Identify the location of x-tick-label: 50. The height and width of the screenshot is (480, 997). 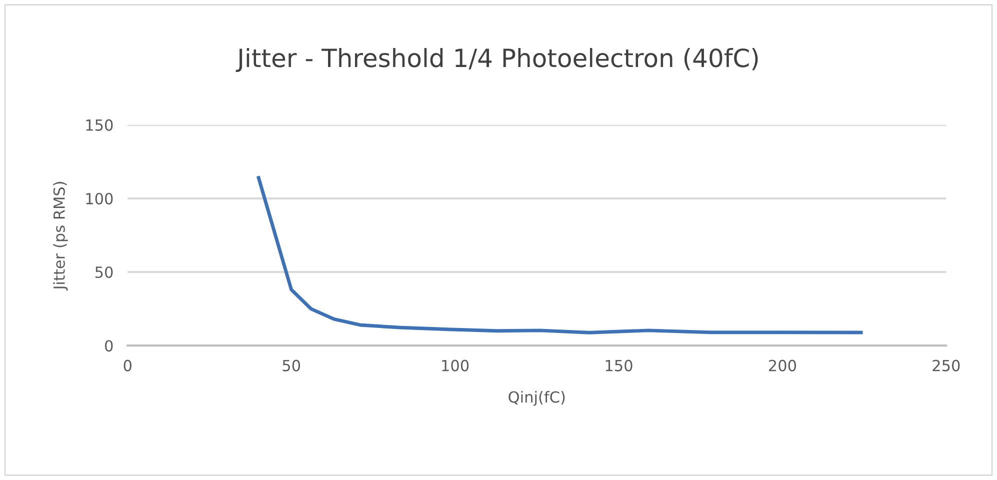
(291, 366).